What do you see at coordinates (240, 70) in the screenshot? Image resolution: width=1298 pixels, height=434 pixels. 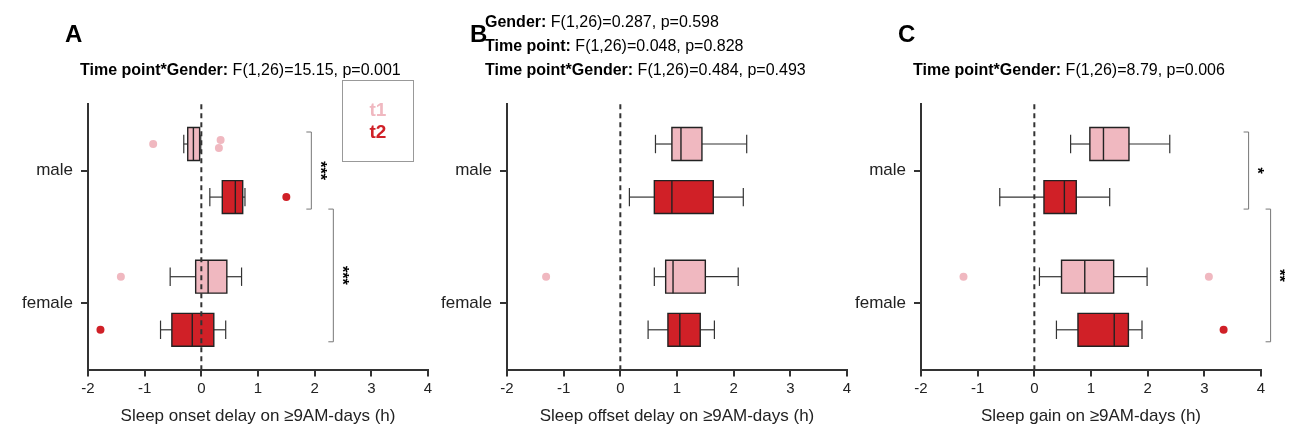 I see `chart-subtitle: Time point*Gender: F(1,26)=15.15, p=0.001` at bounding box center [240, 70].